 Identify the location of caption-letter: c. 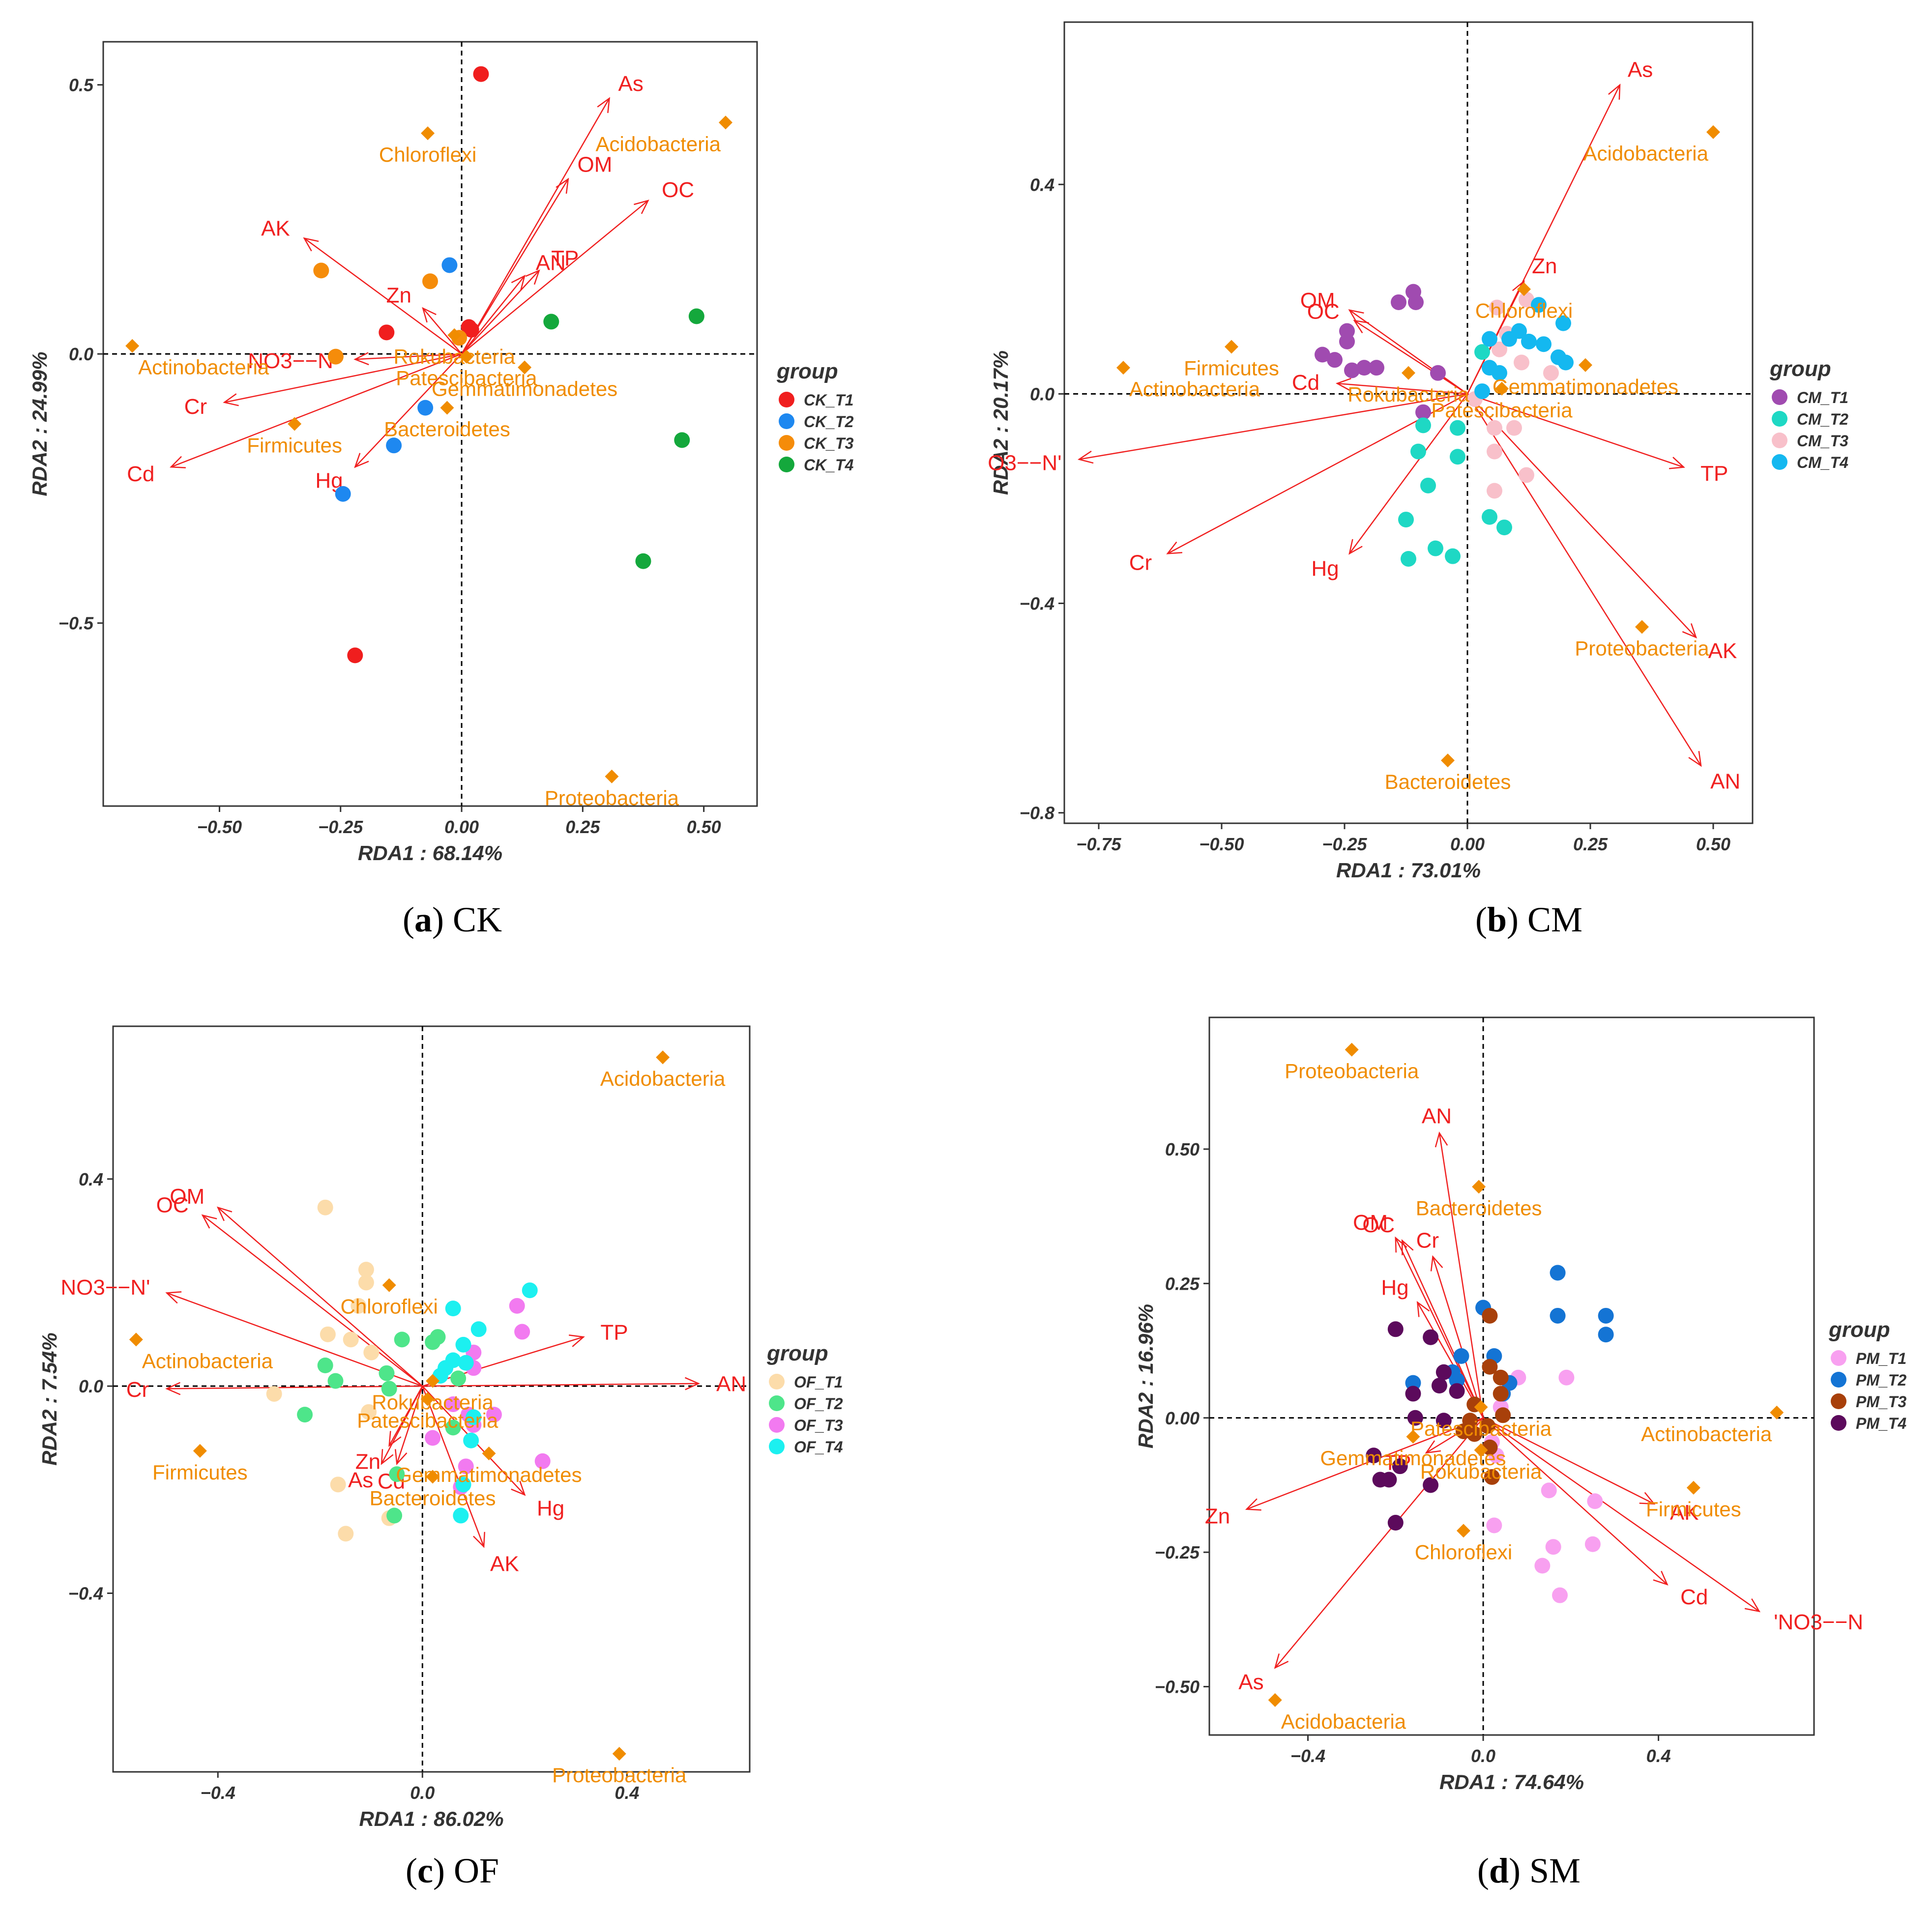
(425, 1870).